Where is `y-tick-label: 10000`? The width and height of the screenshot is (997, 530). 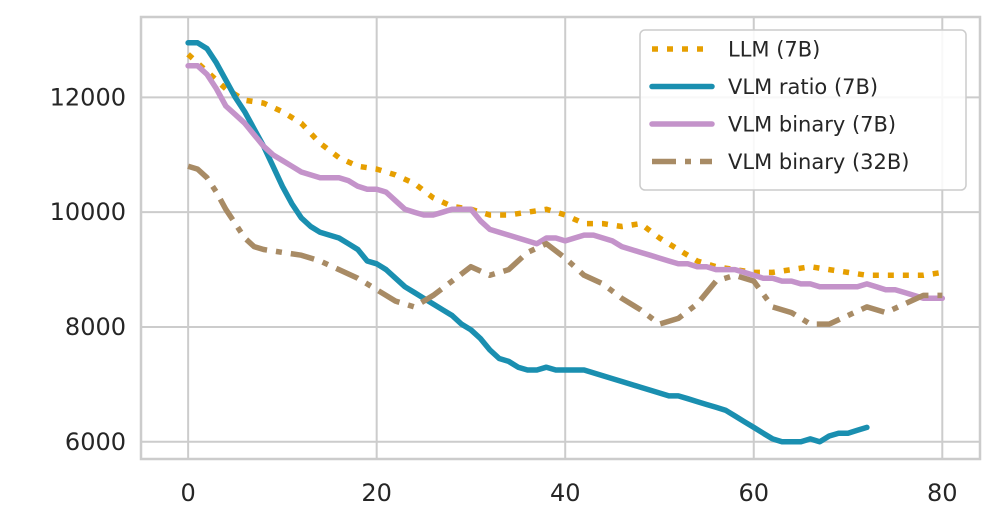 y-tick-label: 10000 is located at coordinates (88, 212).